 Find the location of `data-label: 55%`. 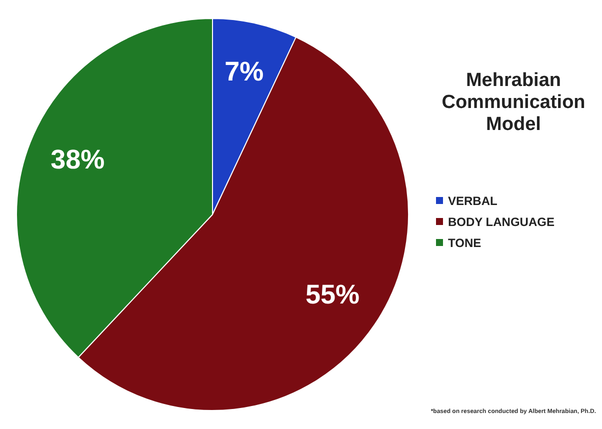

data-label: 55% is located at coordinates (332, 294).